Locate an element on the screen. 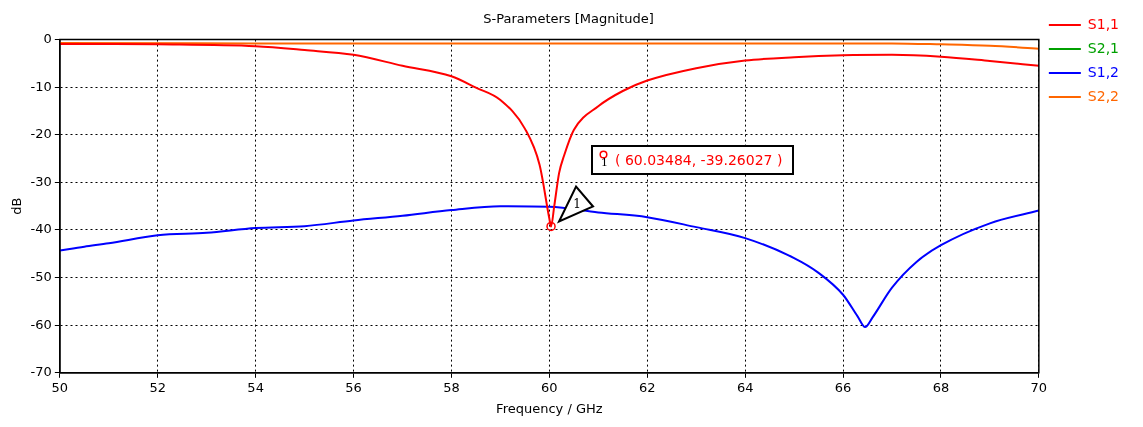 The height and width of the screenshot is (427, 1143). chart-title: S-Parameters [Magnitude] is located at coordinates (568, 19).